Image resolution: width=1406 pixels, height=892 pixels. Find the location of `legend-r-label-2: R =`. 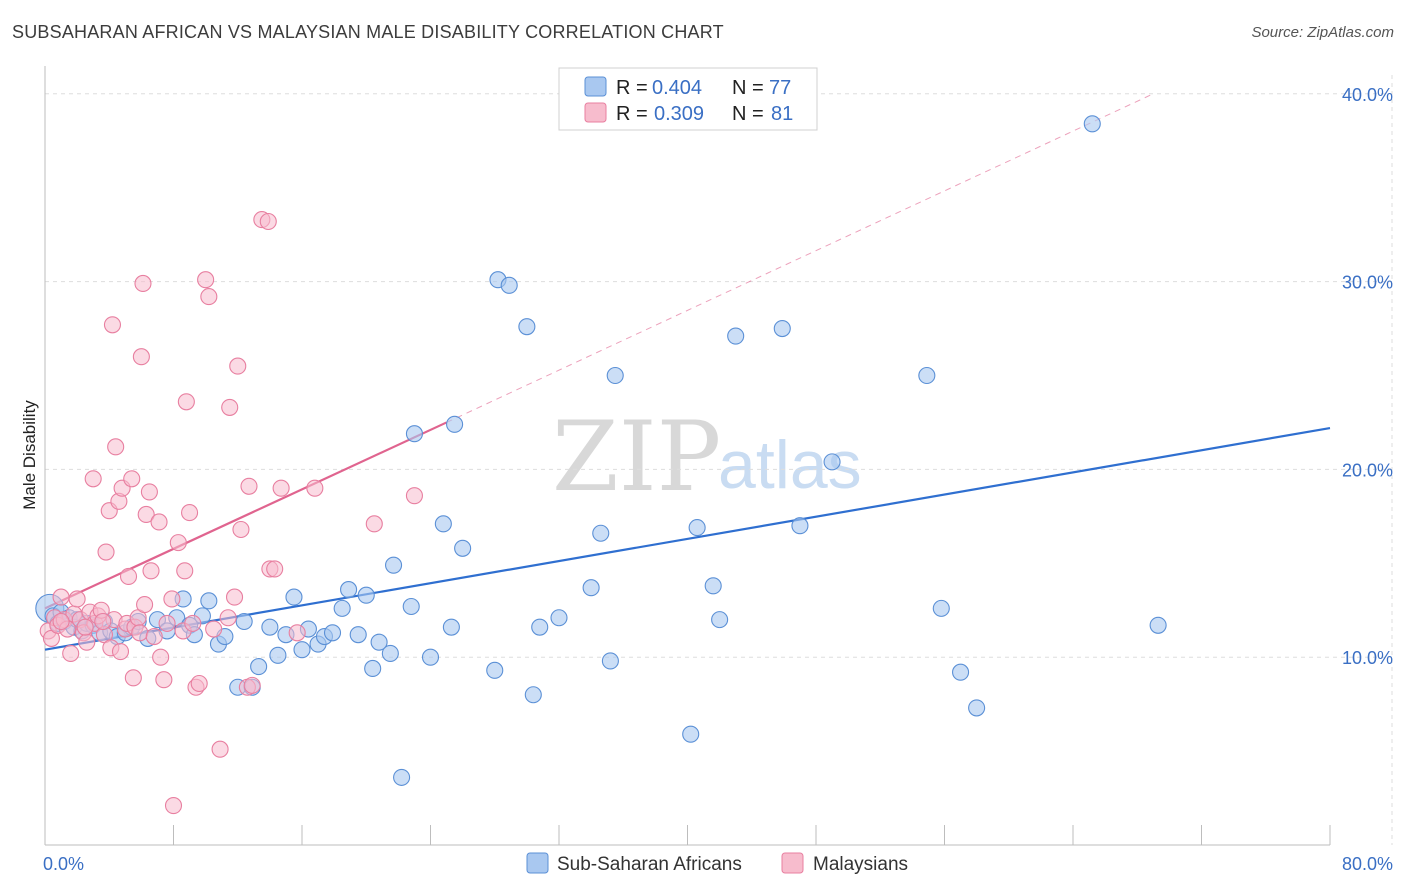

legend-r-label-2: R = is located at coordinates (632, 114).